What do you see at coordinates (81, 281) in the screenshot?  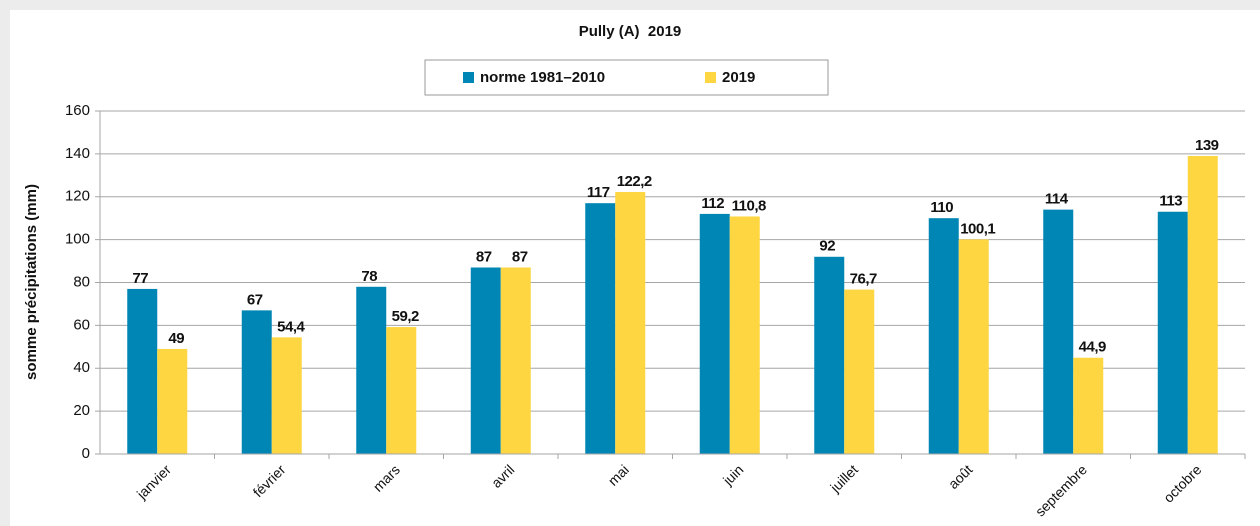 I see `y-tick-label: 80` at bounding box center [81, 281].